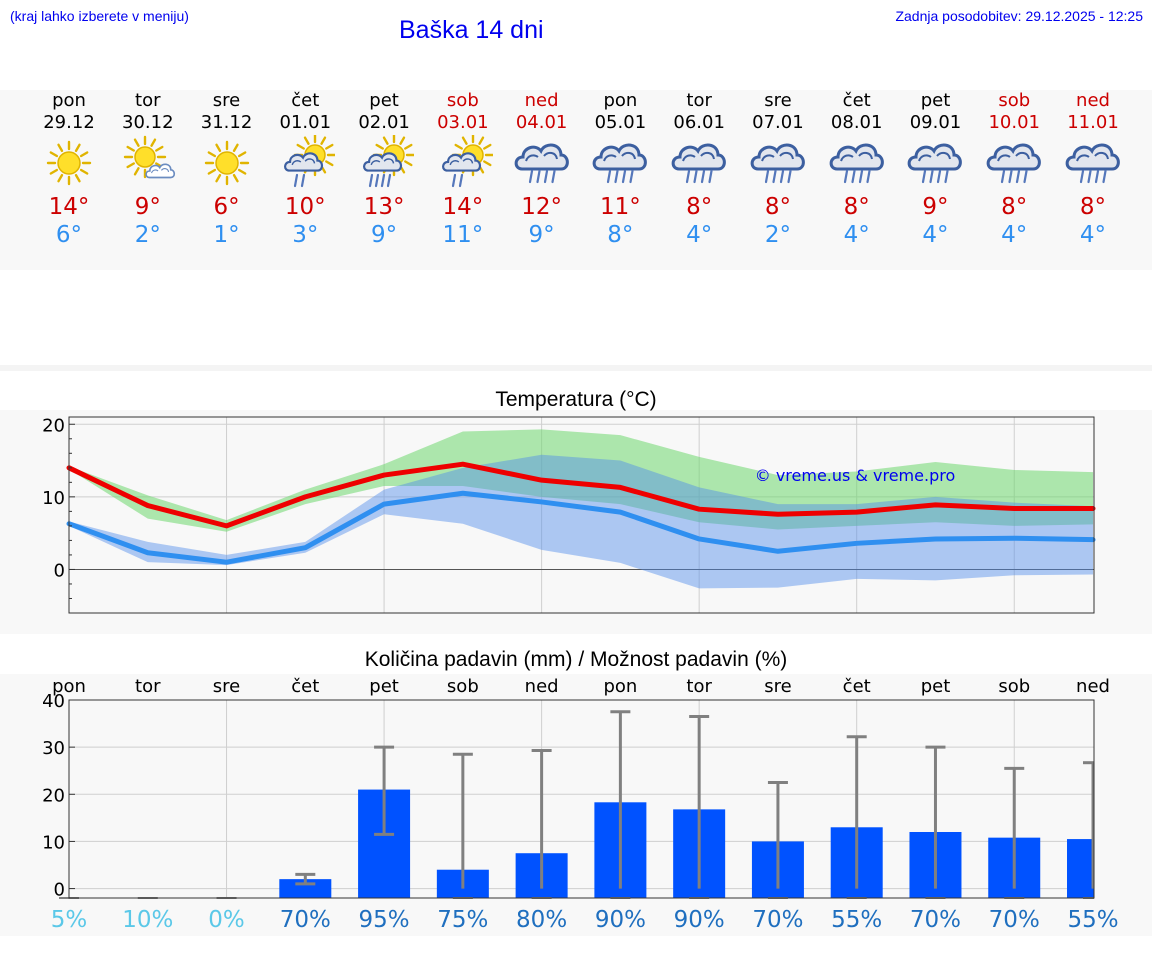 Image resolution: width=1152 pixels, height=975 pixels. I want to click on sun-rain-icon, so click(389, 161).